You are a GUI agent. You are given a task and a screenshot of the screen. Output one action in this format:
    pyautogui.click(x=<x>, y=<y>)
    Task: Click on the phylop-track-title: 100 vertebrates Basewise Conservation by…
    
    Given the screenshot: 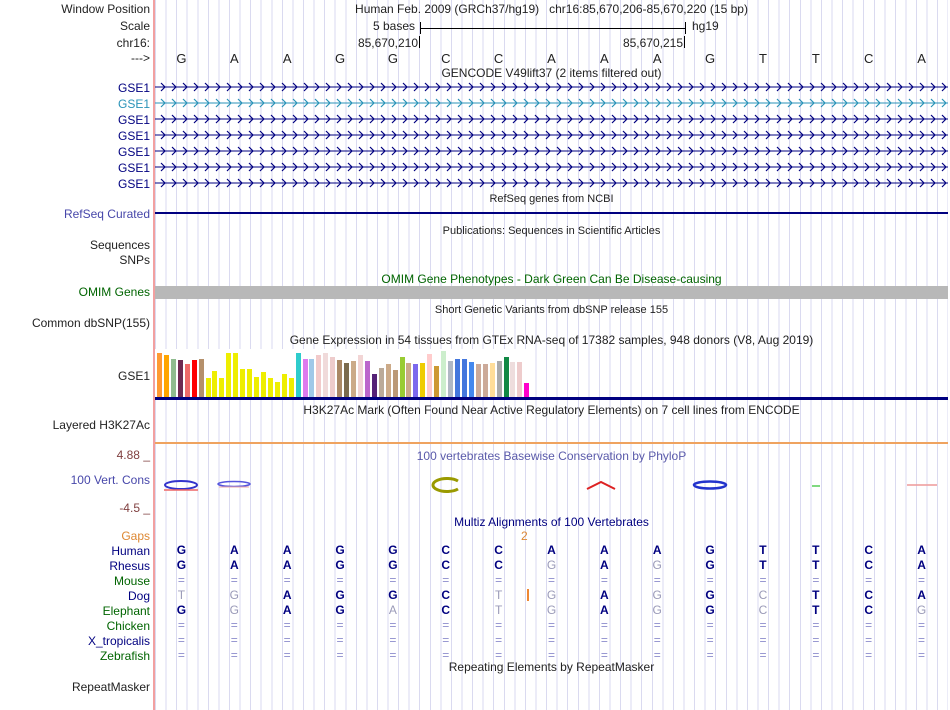 What is the action you would take?
    pyautogui.click(x=551, y=456)
    